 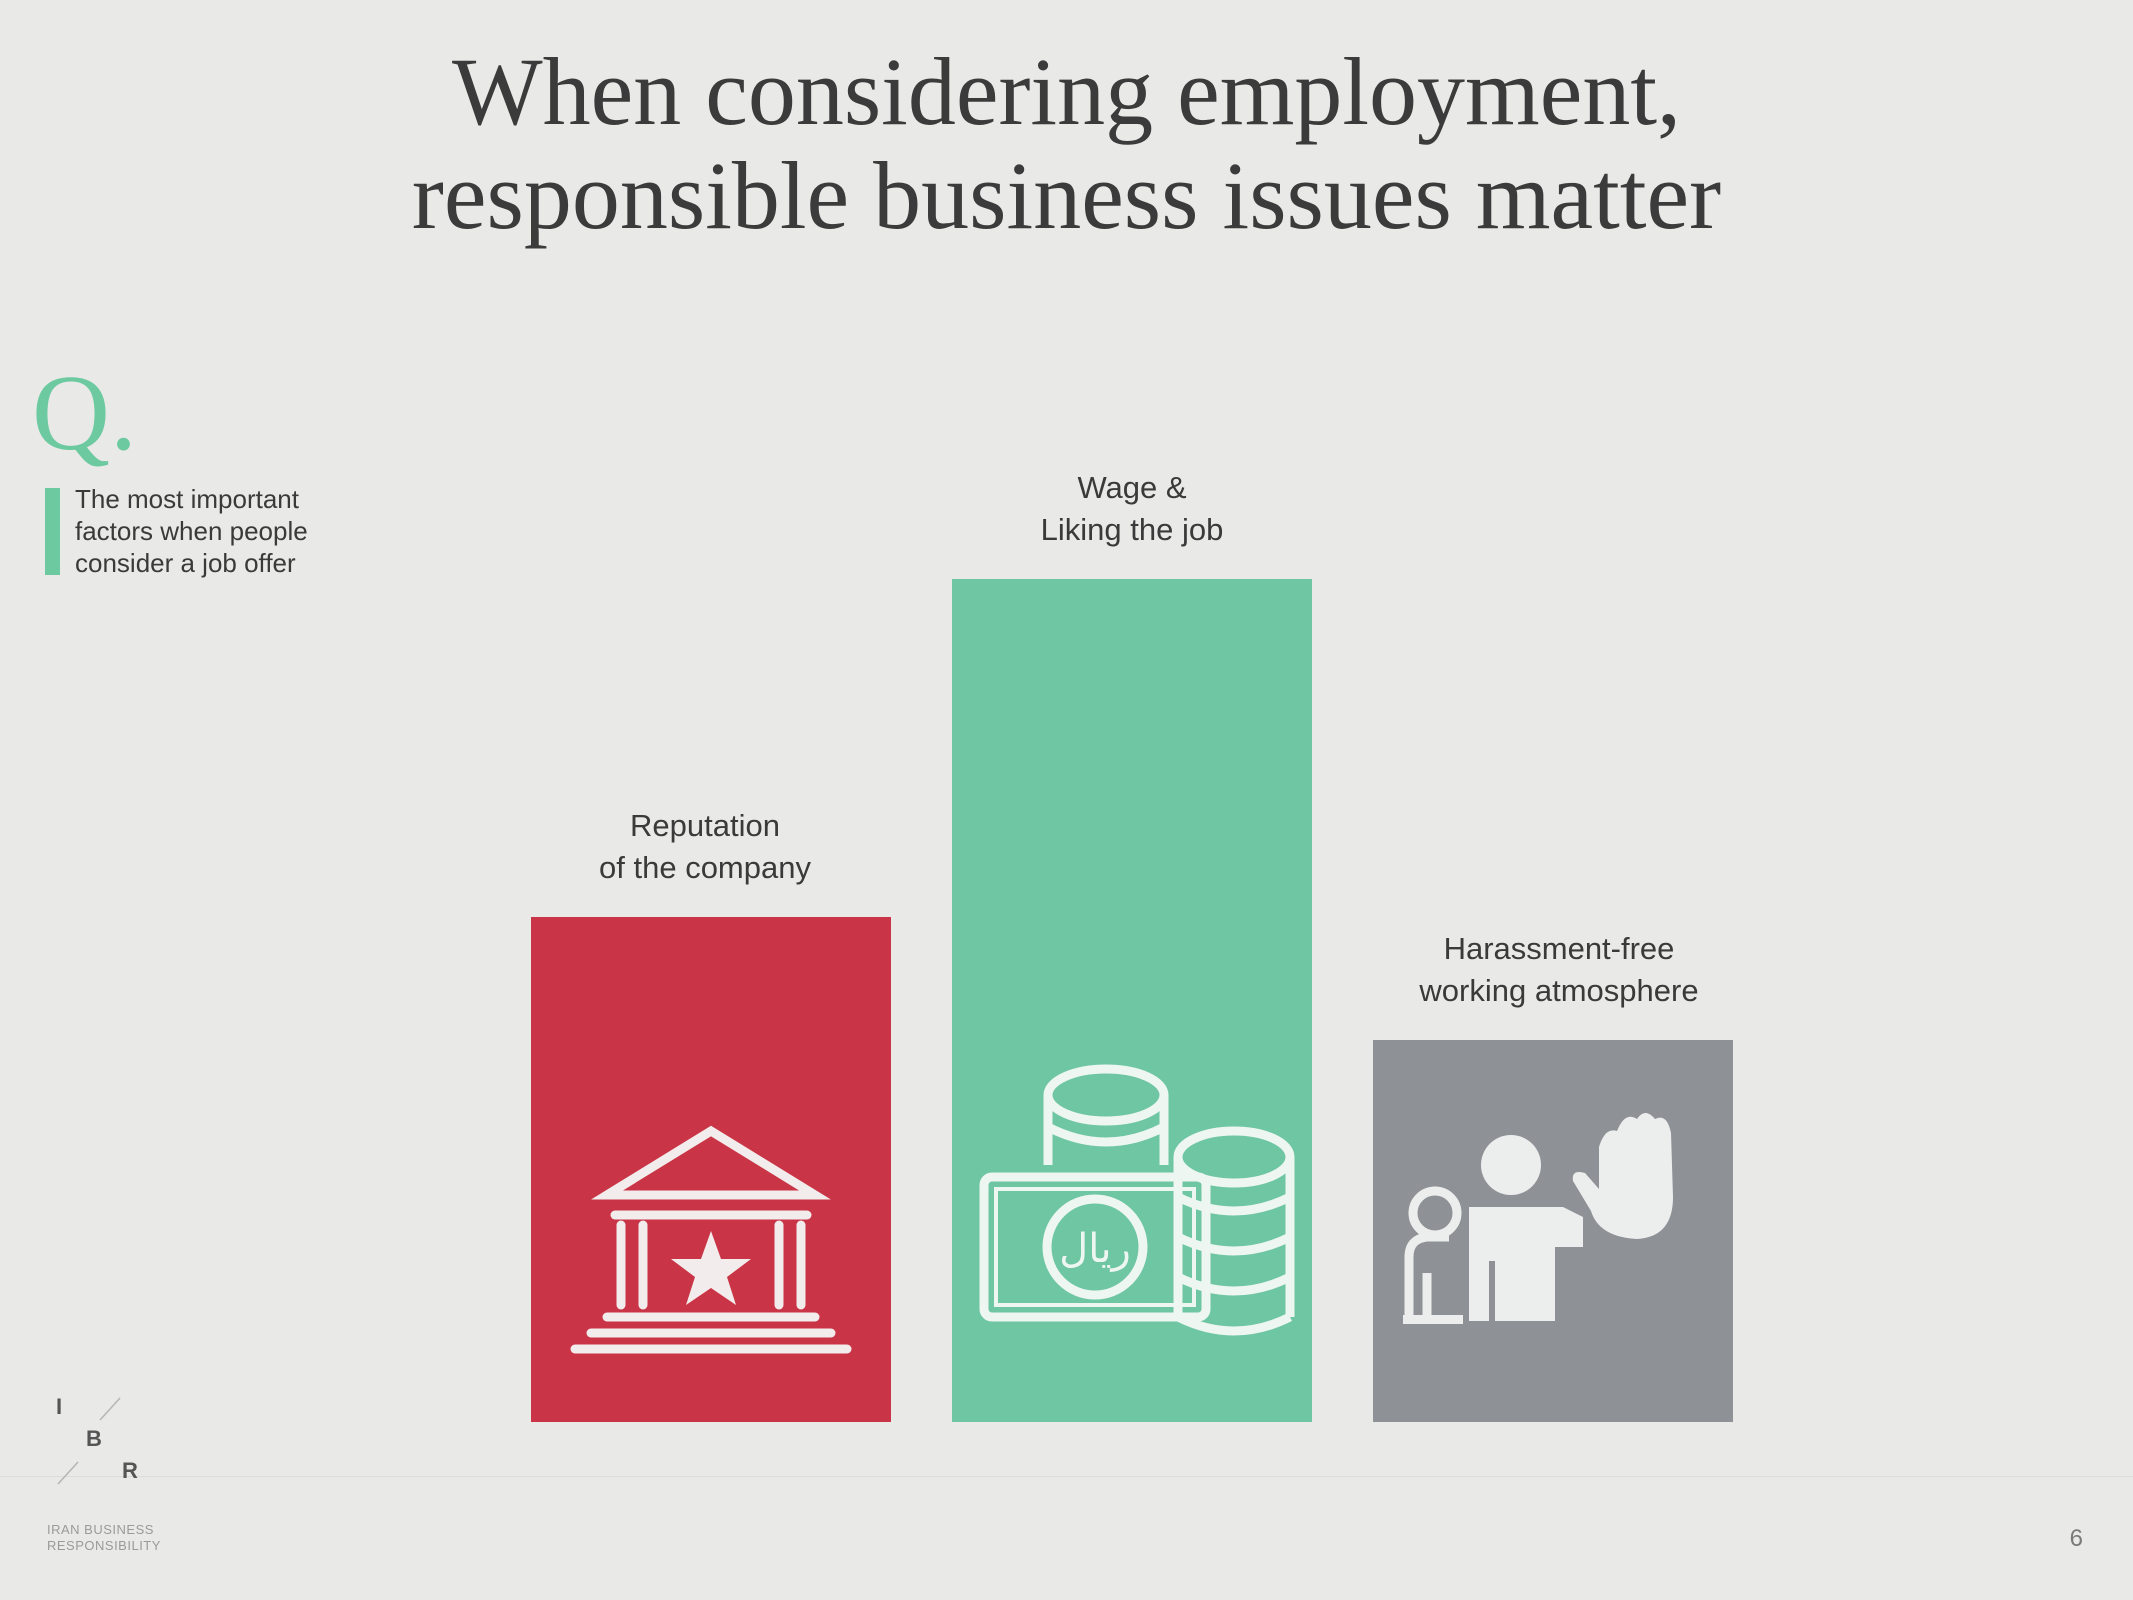 I want to click on title-line-2: responsible business issues matter, so click(x=1066, y=195).